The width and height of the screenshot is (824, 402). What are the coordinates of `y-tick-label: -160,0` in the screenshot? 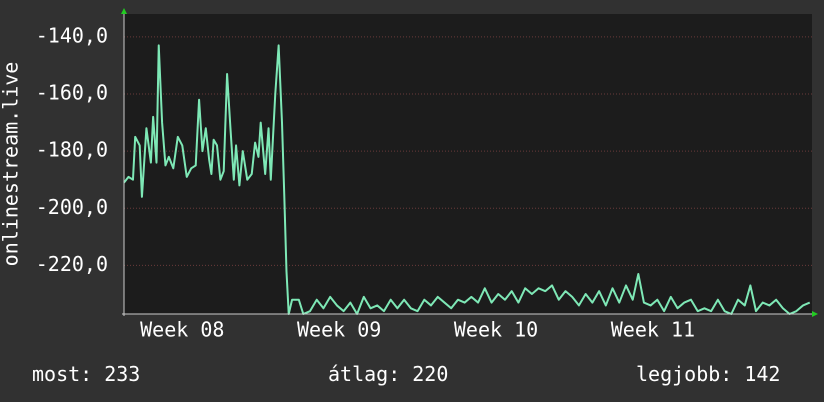 It's located at (72, 93).